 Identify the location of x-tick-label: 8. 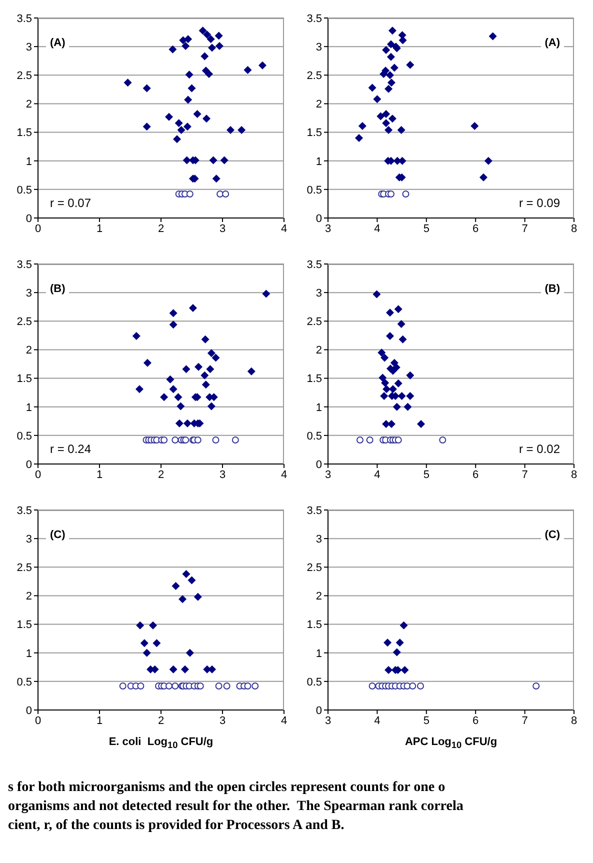
(574, 720).